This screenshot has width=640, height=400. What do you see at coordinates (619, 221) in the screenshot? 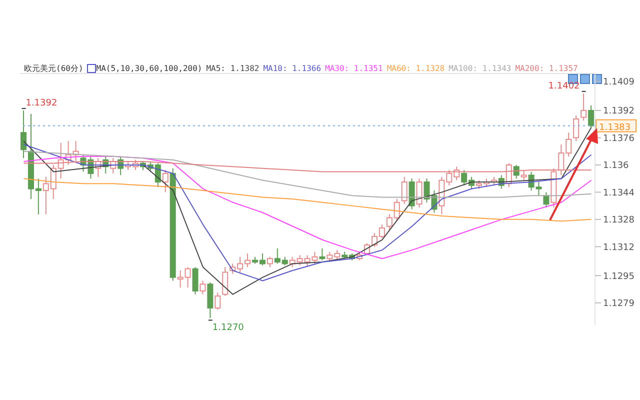
I see `y-tick-label: 1.1328` at bounding box center [619, 221].